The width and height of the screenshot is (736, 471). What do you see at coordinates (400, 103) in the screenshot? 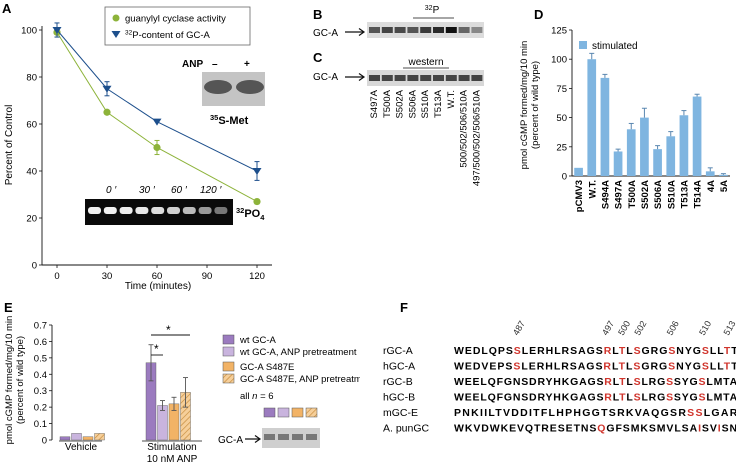
I see `lane-label: S502A` at bounding box center [400, 103].